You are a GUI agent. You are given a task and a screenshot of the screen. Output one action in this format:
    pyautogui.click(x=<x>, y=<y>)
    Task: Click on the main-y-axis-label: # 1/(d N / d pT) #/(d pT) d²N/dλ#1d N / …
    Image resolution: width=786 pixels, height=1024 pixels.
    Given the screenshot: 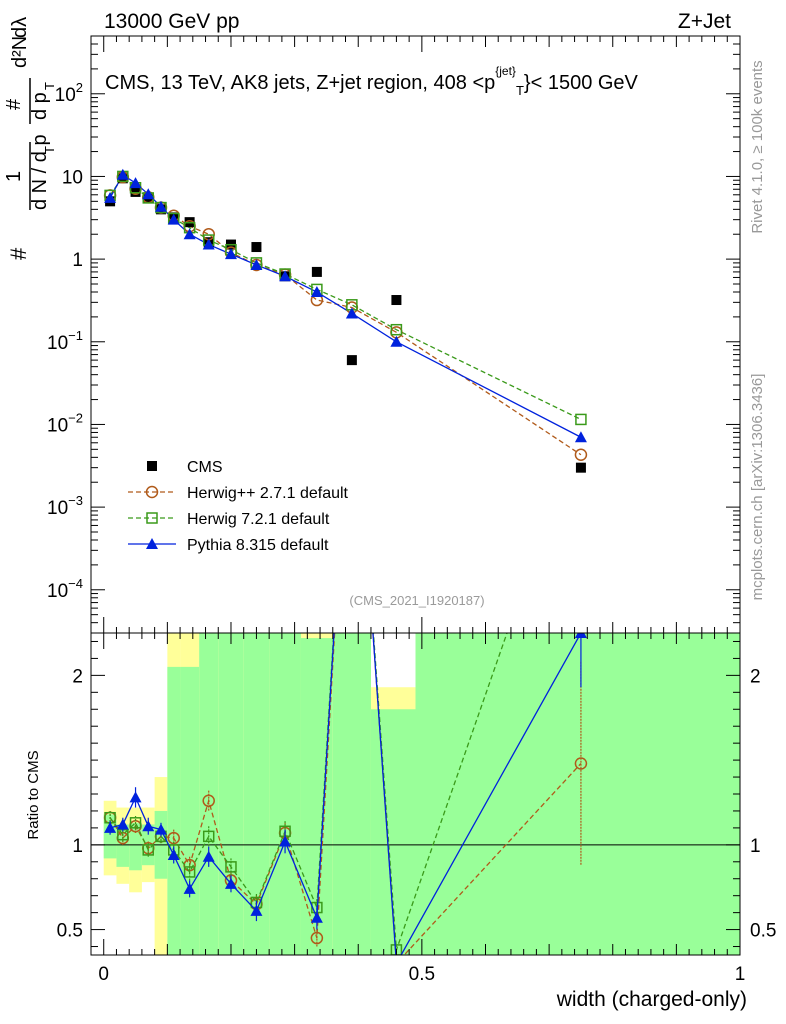 What is the action you would take?
    pyautogui.click(x=30, y=138)
    